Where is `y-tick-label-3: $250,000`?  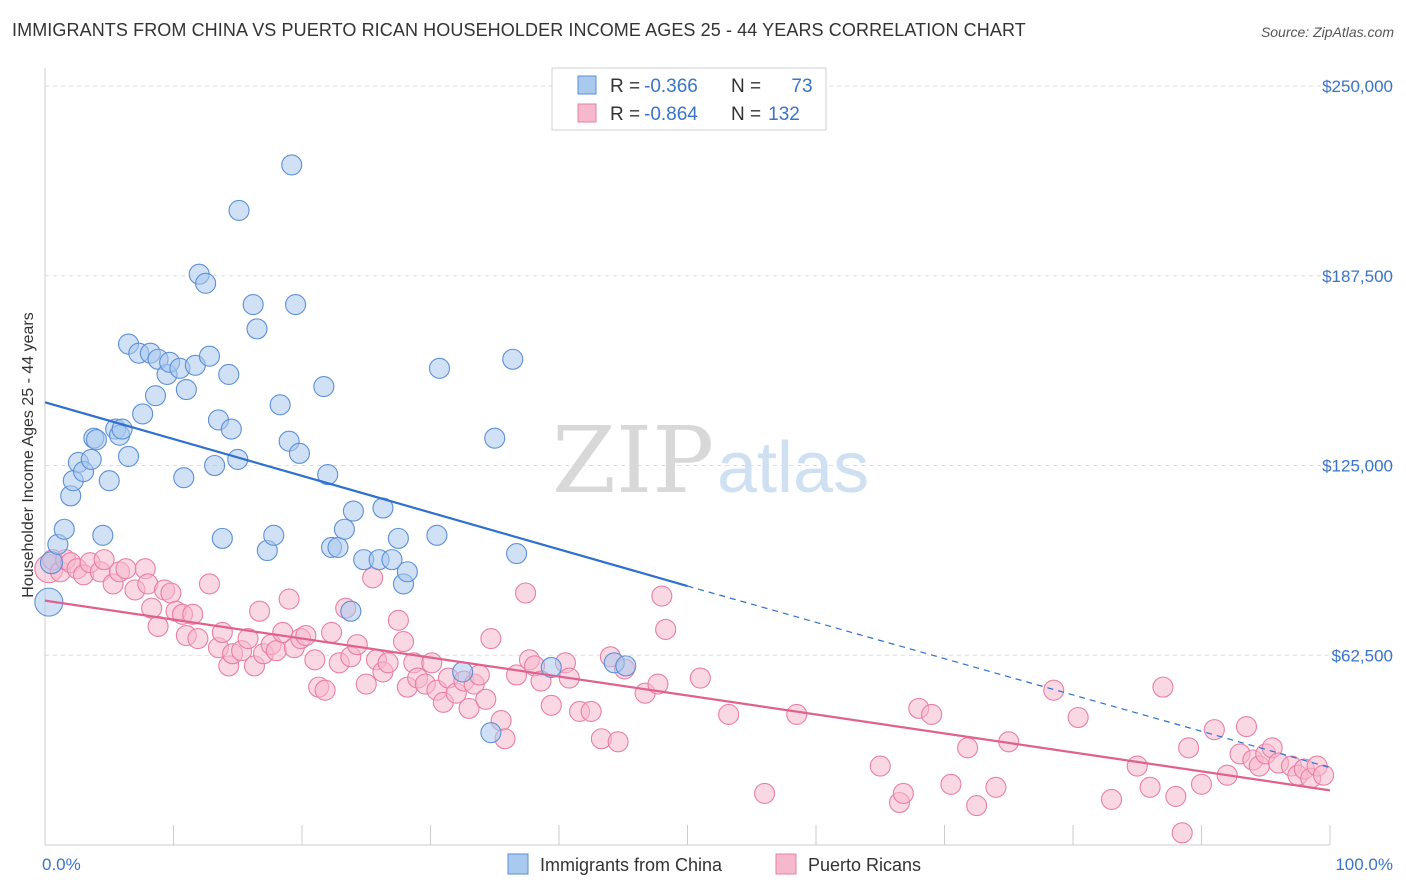 y-tick-label-3: $250,000 is located at coordinates (1357, 86).